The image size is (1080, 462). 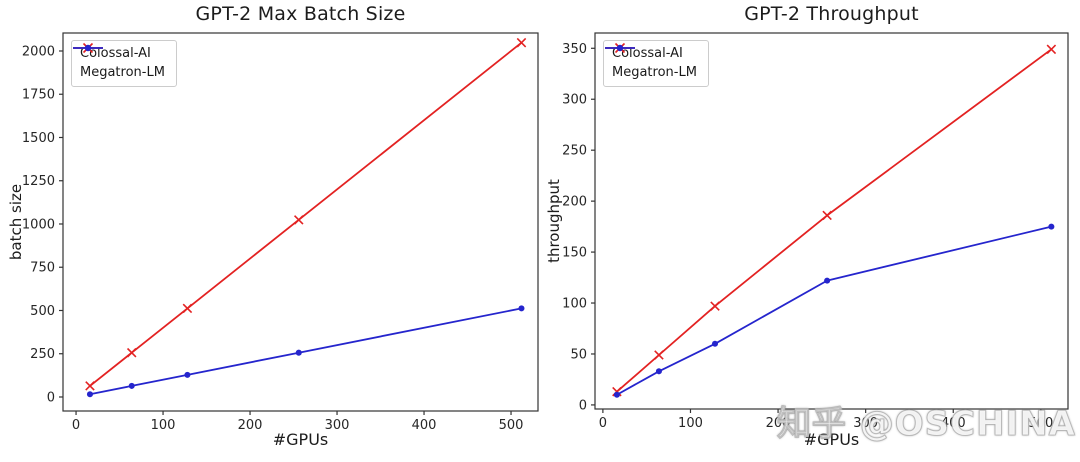 I want to click on y-tick-label: 2000, so click(x=38, y=51).